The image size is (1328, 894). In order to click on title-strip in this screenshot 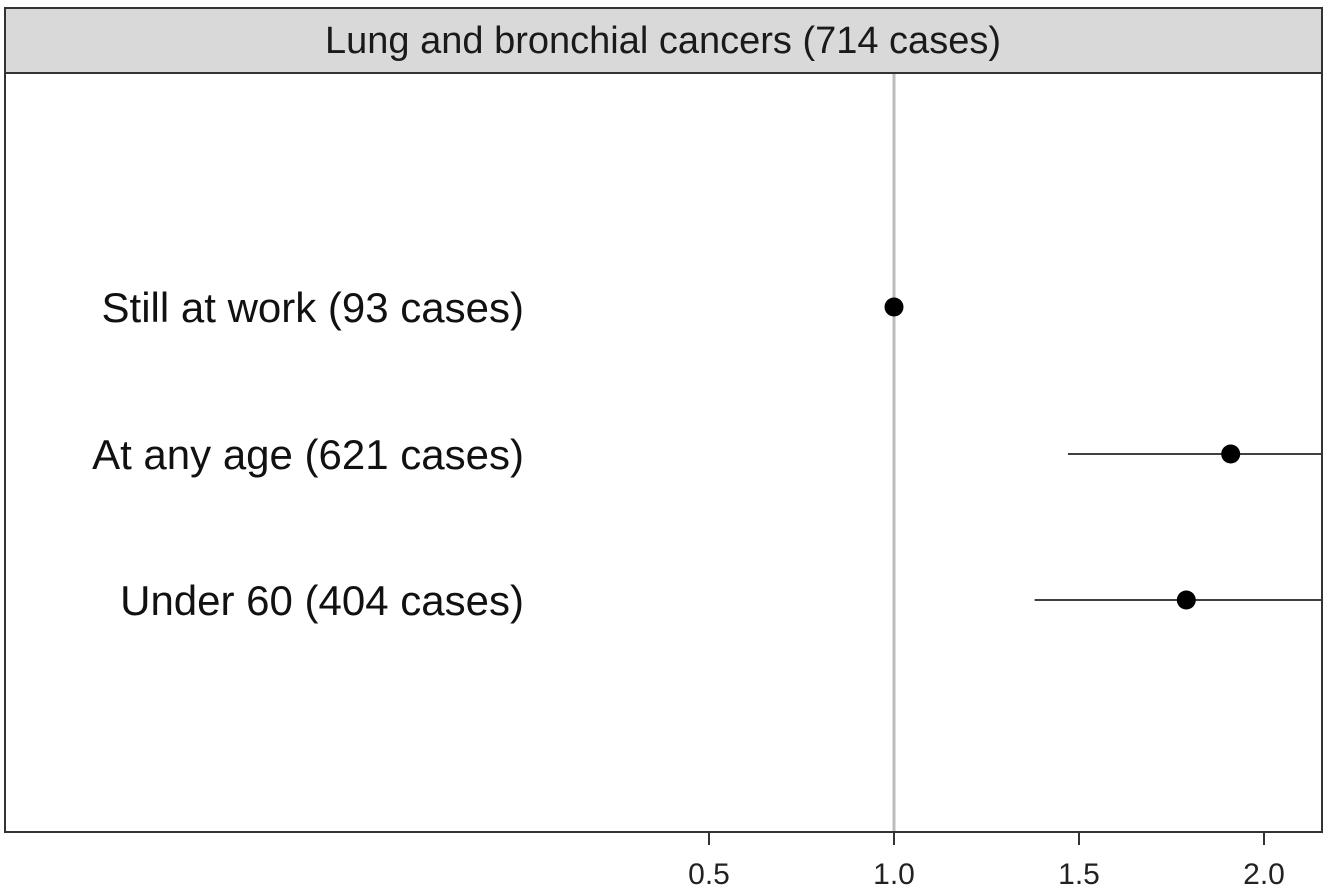, I will do `click(663, 40)`.